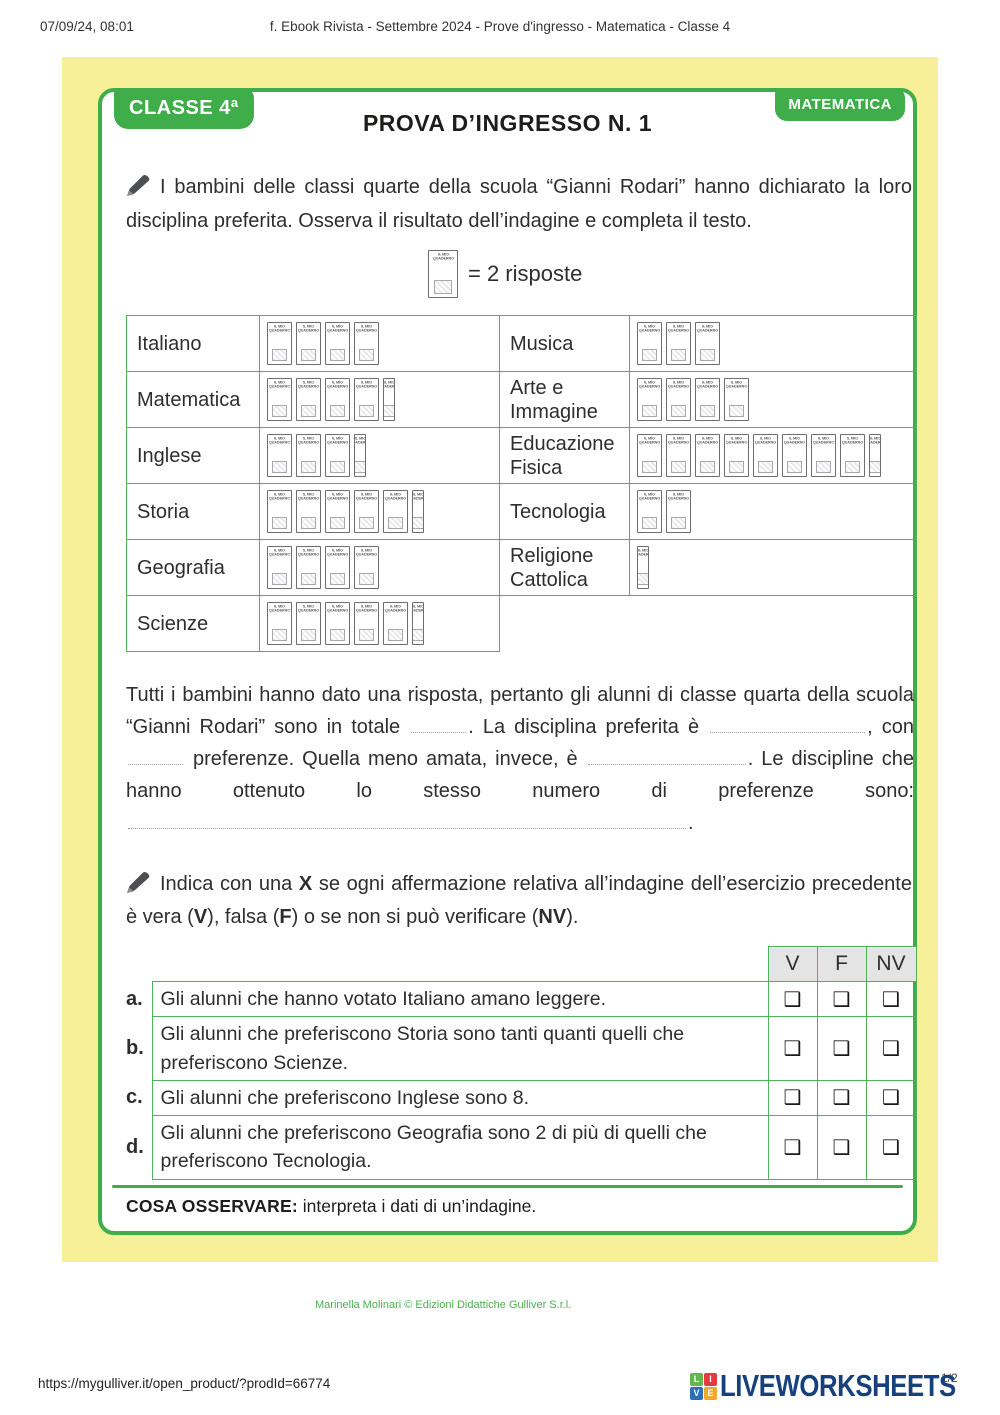 Image resolution: width=1000 pixels, height=1415 pixels. What do you see at coordinates (200, 917) in the screenshot?
I see `text-segment: V` at bounding box center [200, 917].